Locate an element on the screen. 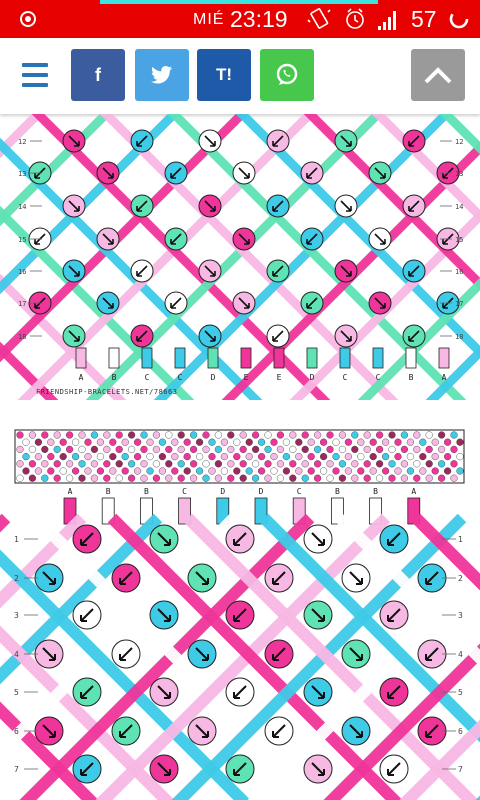 This screenshot has height=800, width=480. location-icon is located at coordinates (28, 19).